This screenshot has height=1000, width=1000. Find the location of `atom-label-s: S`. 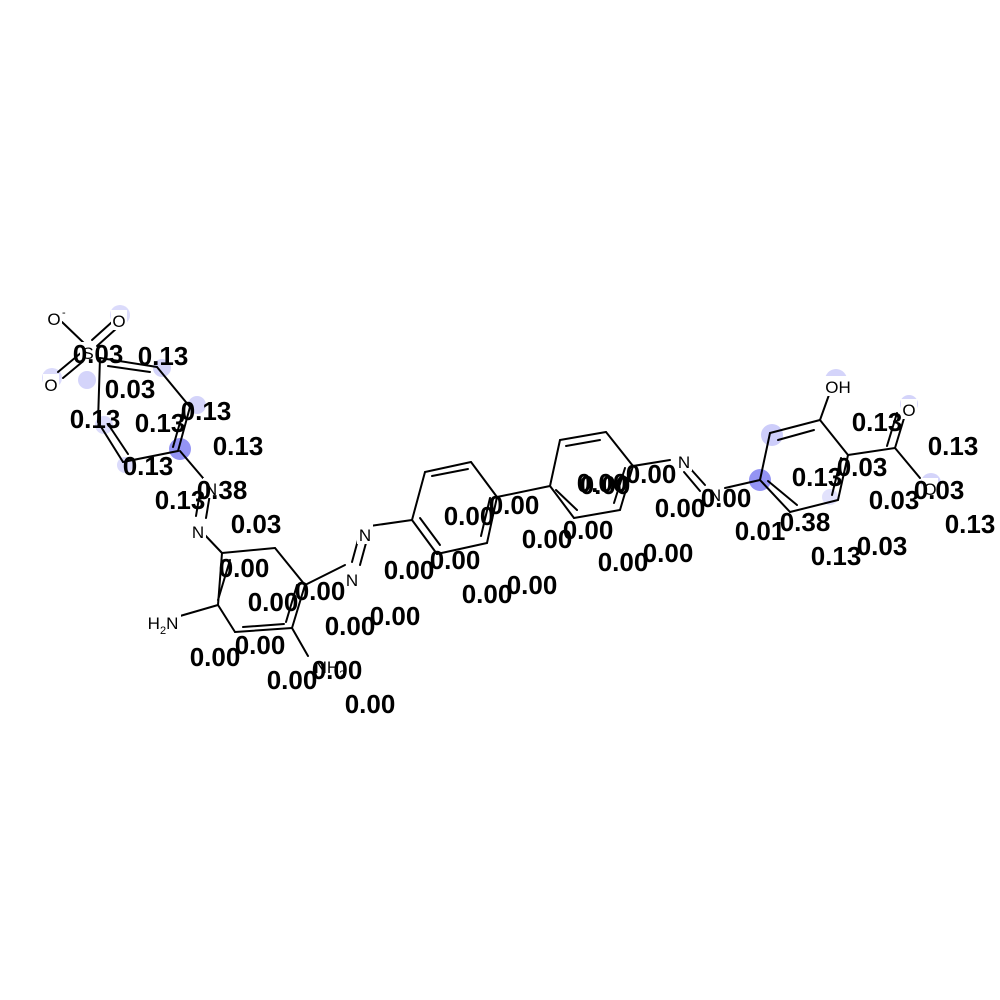

atom-label-s: S is located at coordinates (88, 352).